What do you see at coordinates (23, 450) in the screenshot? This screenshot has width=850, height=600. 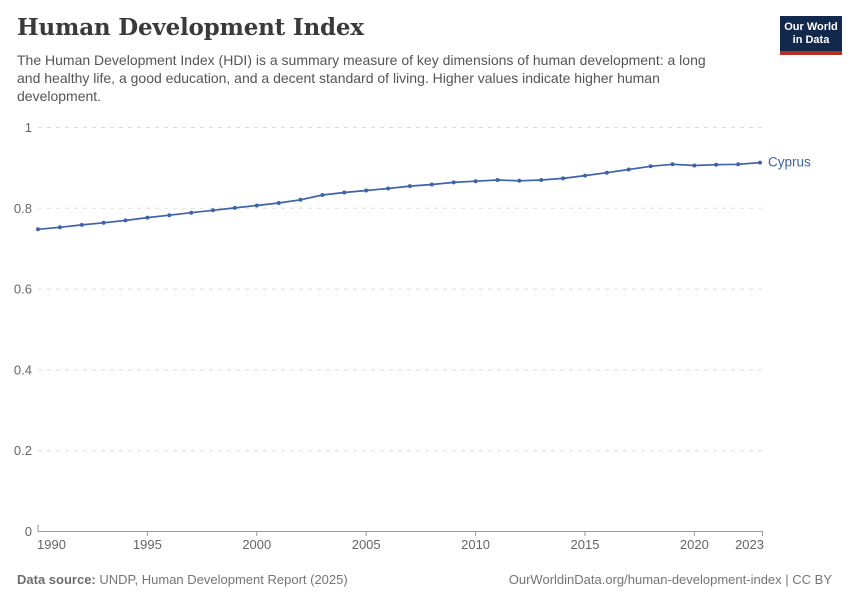 I see `y-tick-label: 0.2` at bounding box center [23, 450].